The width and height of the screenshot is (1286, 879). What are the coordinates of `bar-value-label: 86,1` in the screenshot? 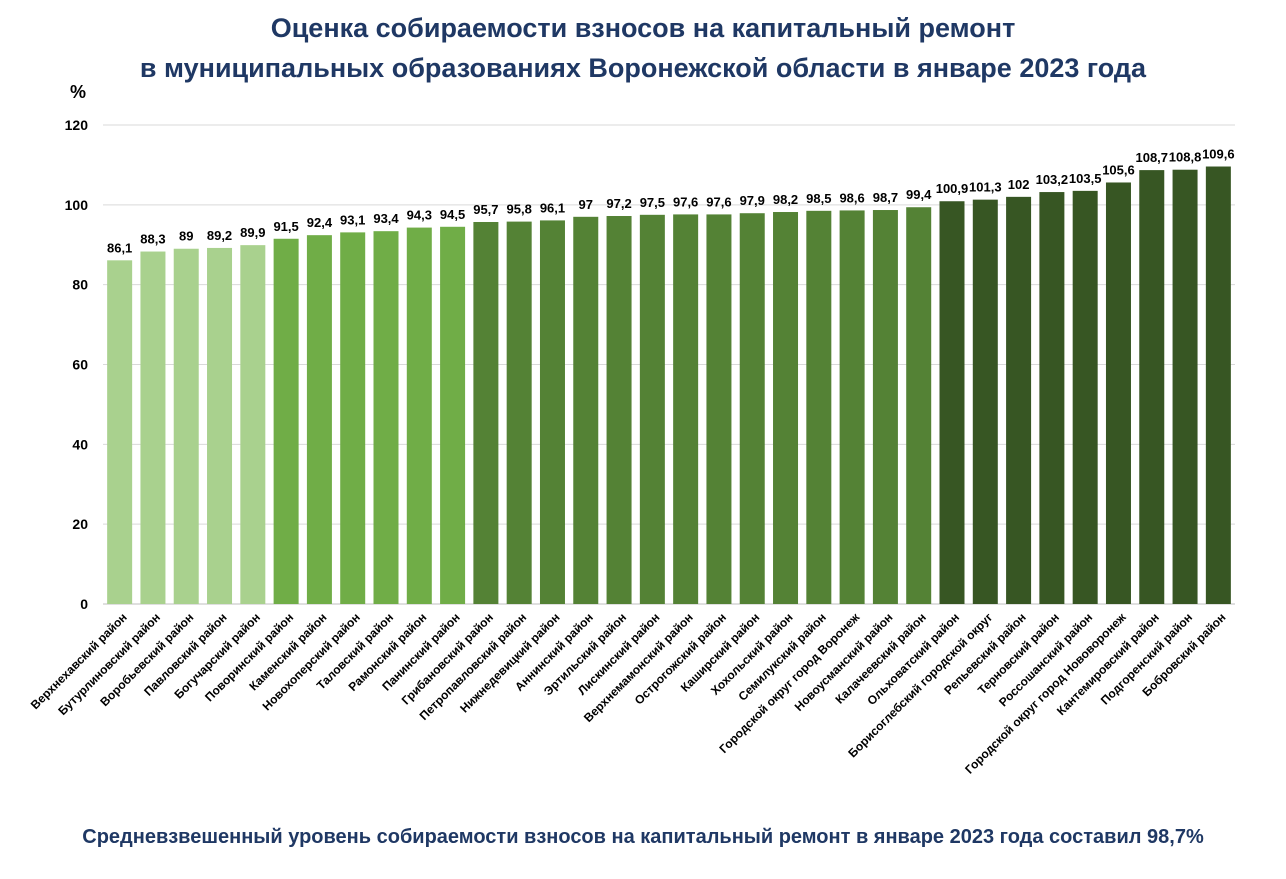 It's located at (119, 247).